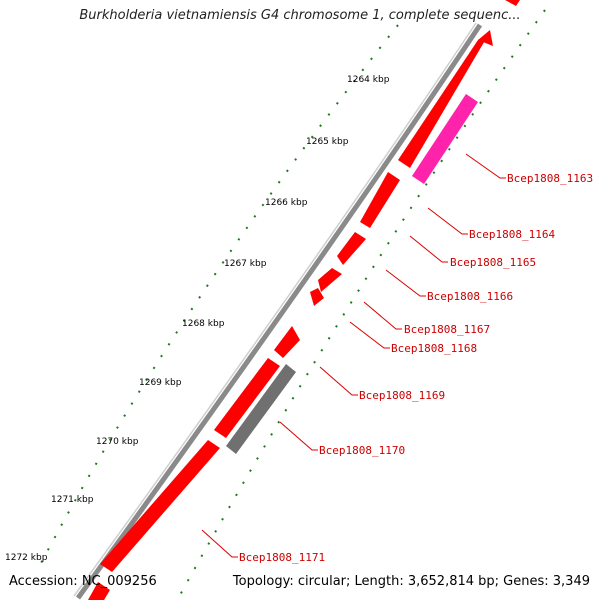  Describe the element at coordinates (402, 395) in the screenshot. I see `gene-label: Bcep1808_1169` at that location.